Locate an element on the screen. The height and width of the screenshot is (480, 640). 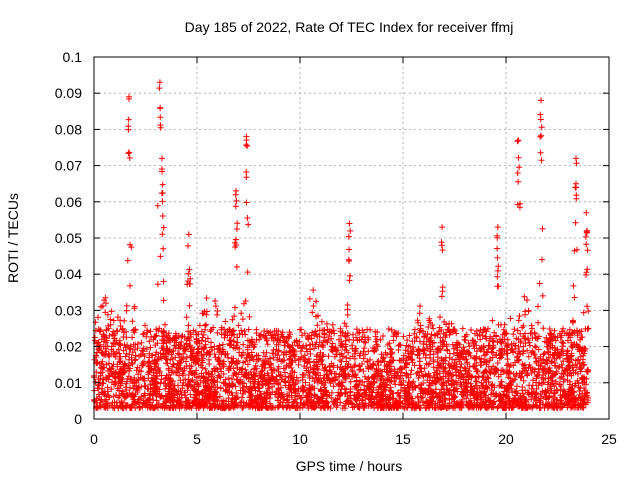
x-axis-label: GPS time / hours is located at coordinates (349, 466).